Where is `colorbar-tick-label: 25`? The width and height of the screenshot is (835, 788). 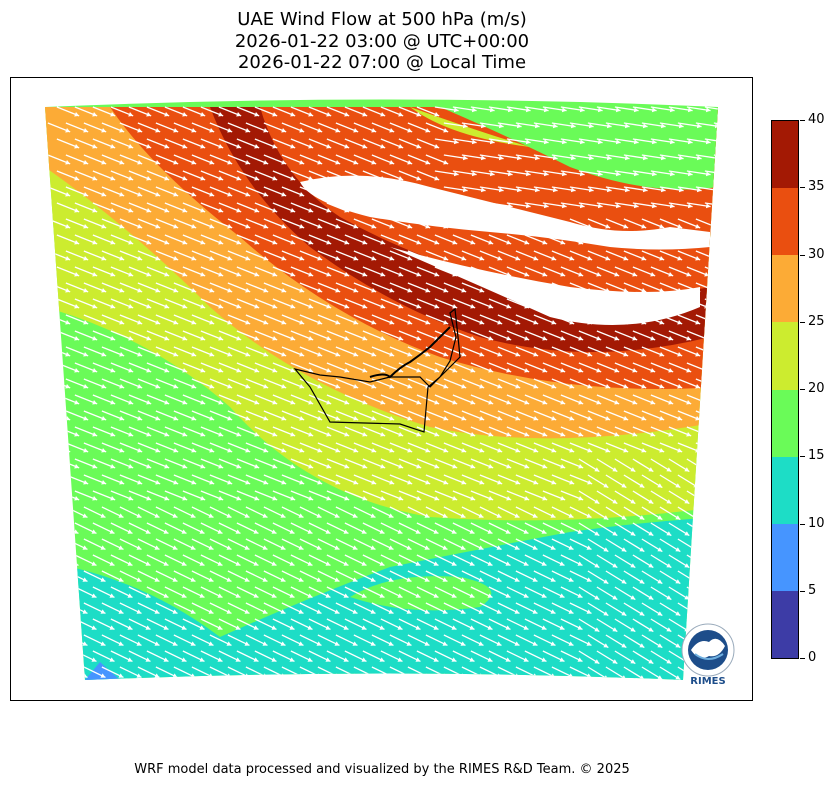 colorbar-tick-label: 25 is located at coordinates (816, 321).